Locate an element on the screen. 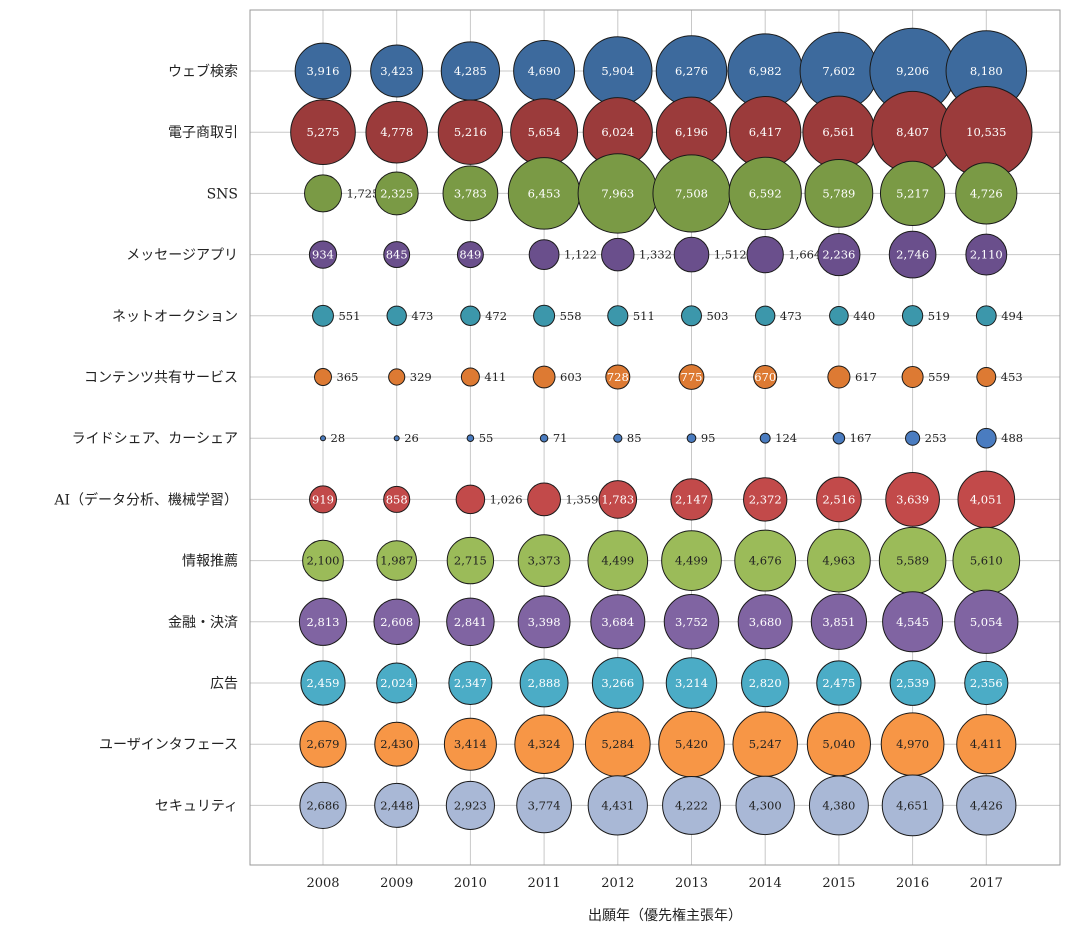 This screenshot has height=928, width=1067. bubble-value-label: 4,285 is located at coordinates (470, 71).